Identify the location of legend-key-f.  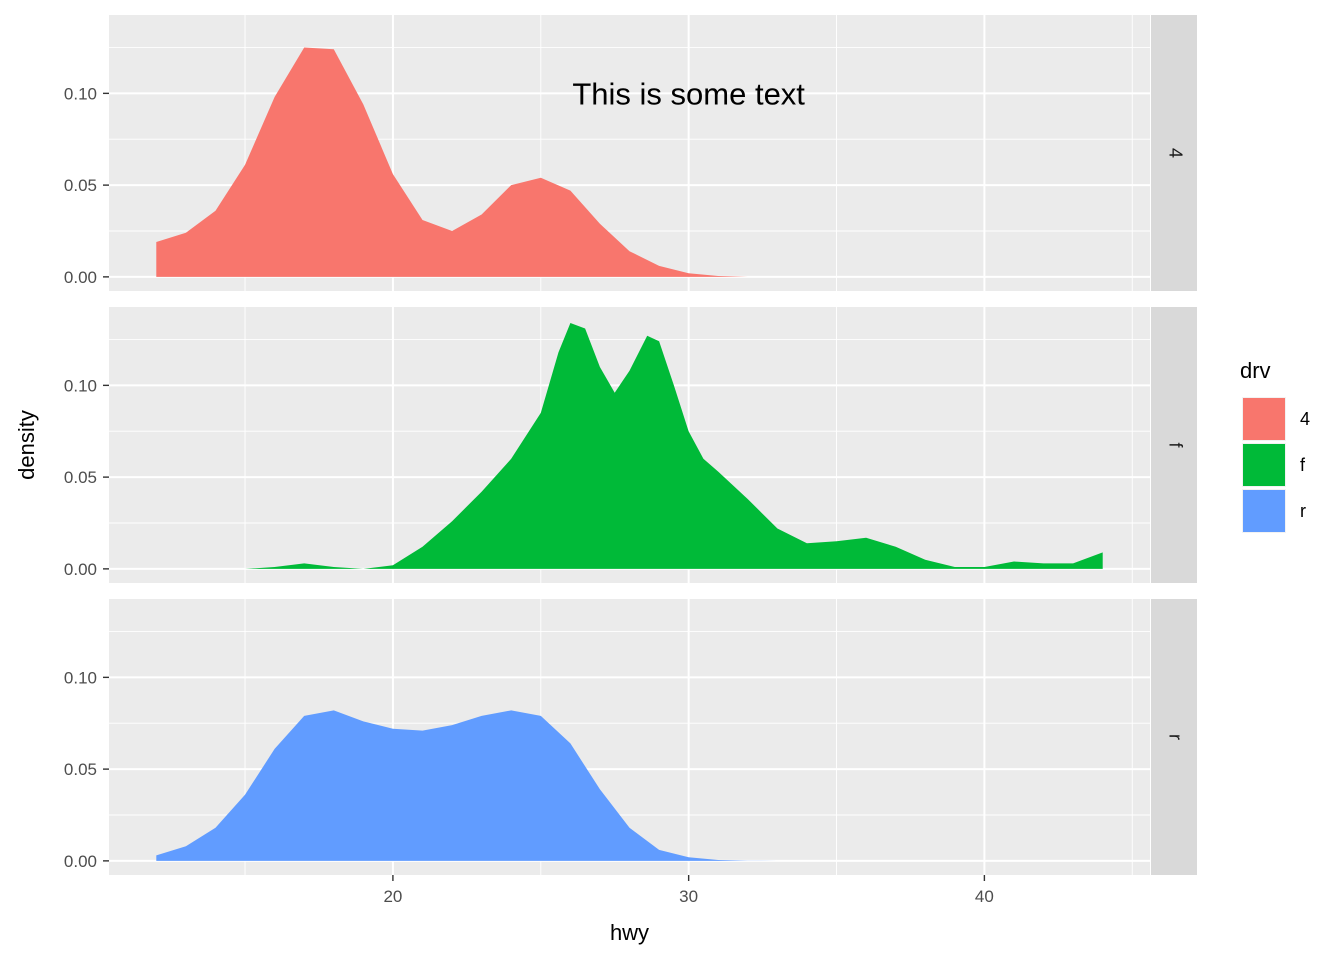
(1264, 465).